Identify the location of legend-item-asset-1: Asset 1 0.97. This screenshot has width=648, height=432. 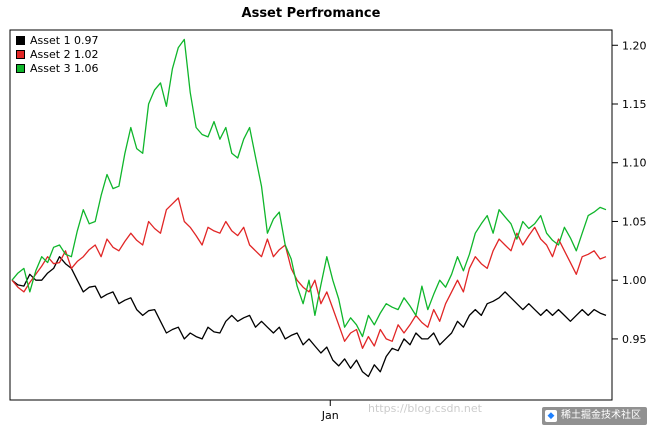
(57, 40).